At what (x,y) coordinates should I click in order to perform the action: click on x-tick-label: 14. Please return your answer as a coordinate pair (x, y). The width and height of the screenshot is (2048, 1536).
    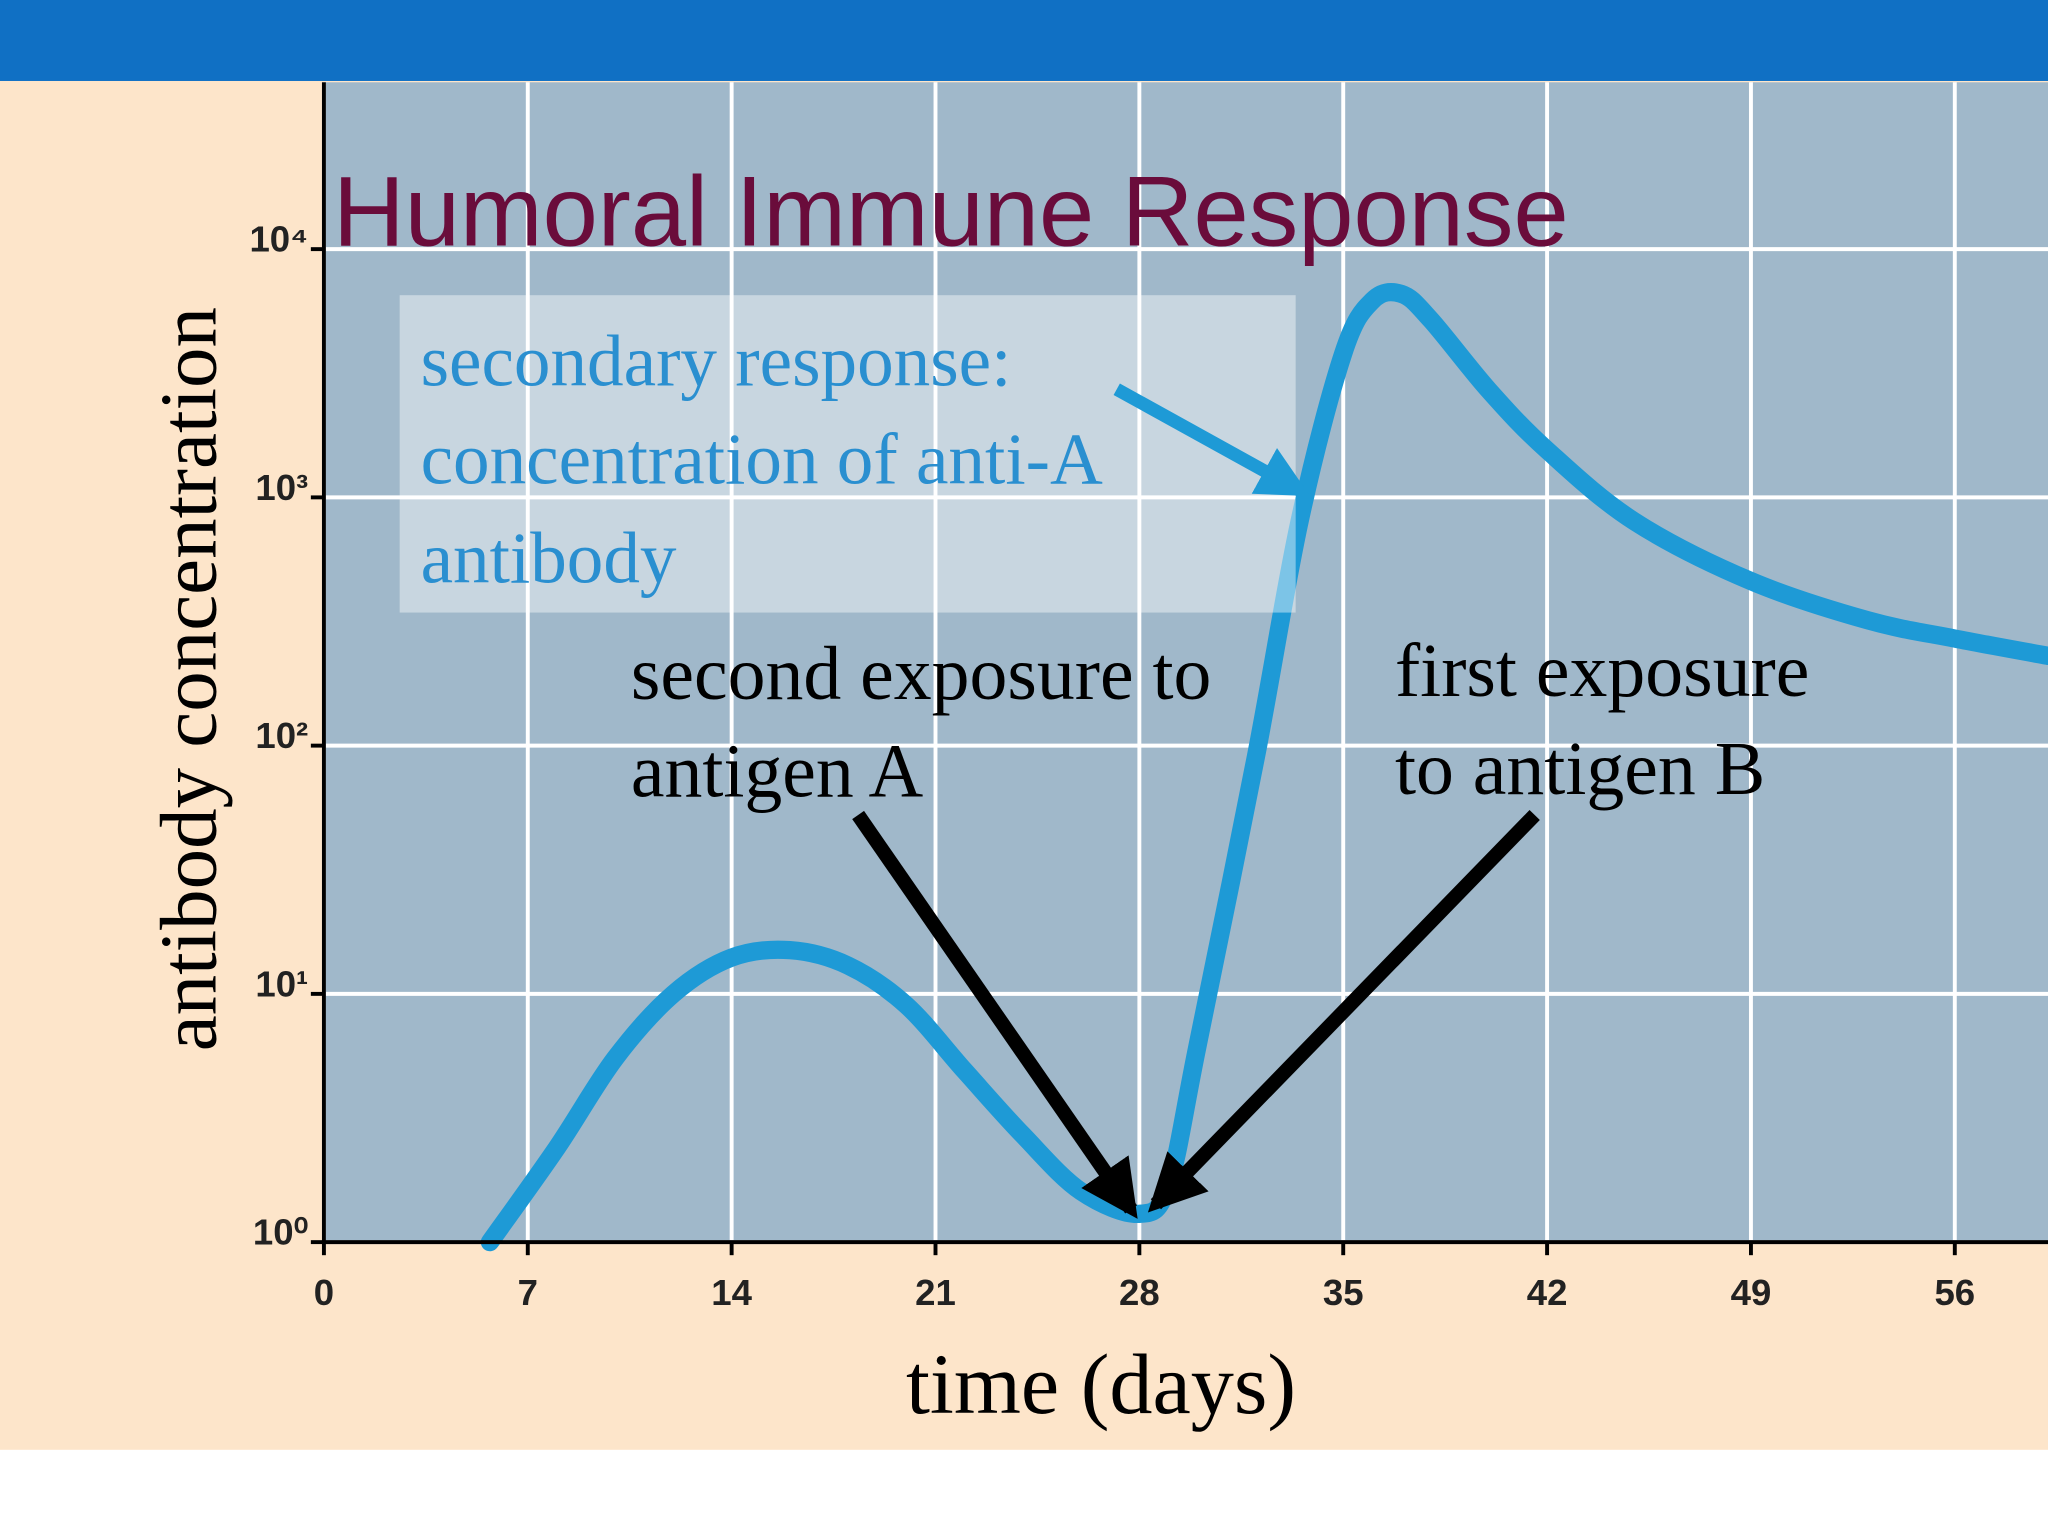
    Looking at the image, I should click on (731, 1292).